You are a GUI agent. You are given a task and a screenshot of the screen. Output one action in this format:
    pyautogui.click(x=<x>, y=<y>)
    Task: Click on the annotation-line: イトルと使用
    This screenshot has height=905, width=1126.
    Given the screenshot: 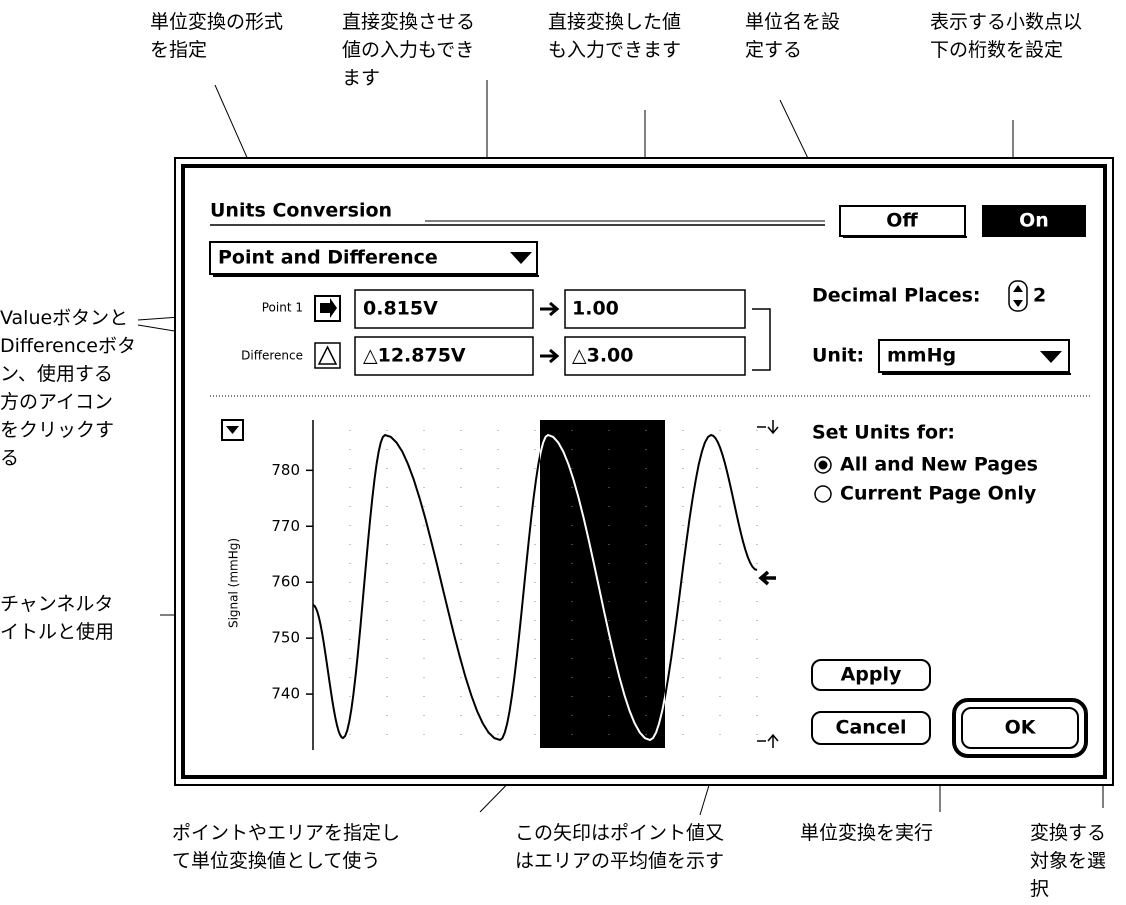 What is the action you would take?
    pyautogui.click(x=57, y=632)
    